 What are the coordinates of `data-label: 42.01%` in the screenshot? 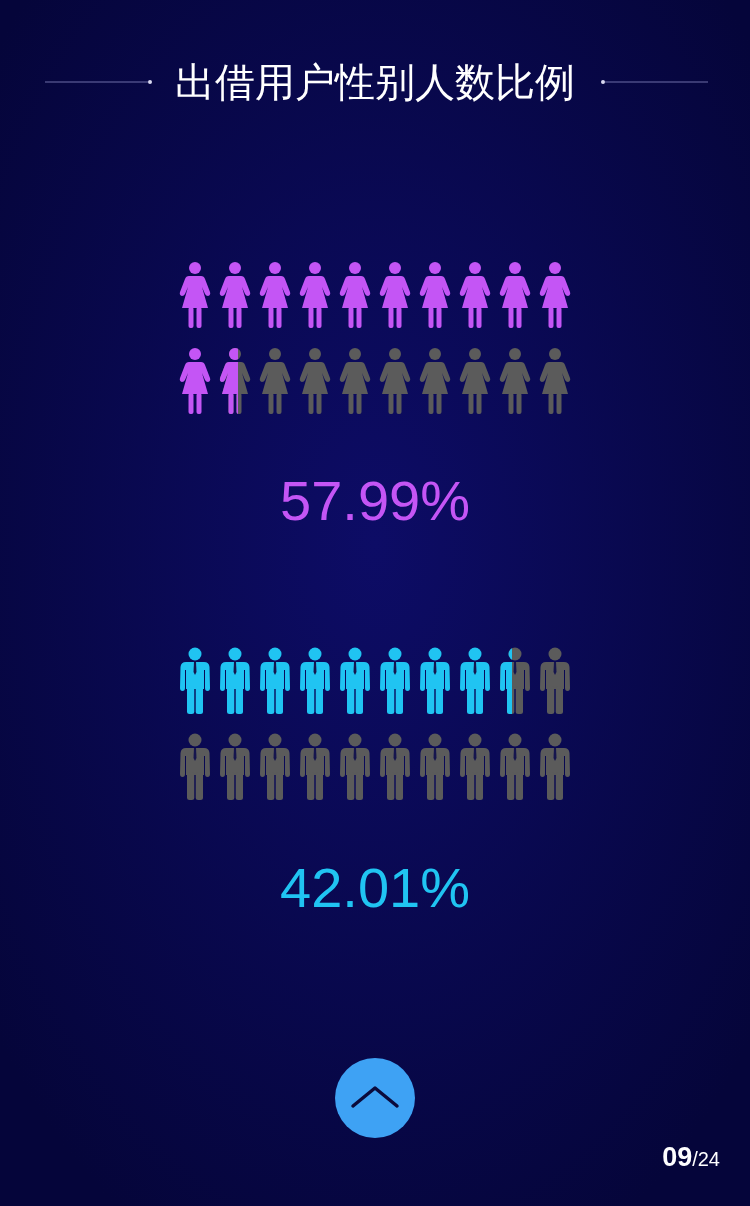 It's located at (375, 887).